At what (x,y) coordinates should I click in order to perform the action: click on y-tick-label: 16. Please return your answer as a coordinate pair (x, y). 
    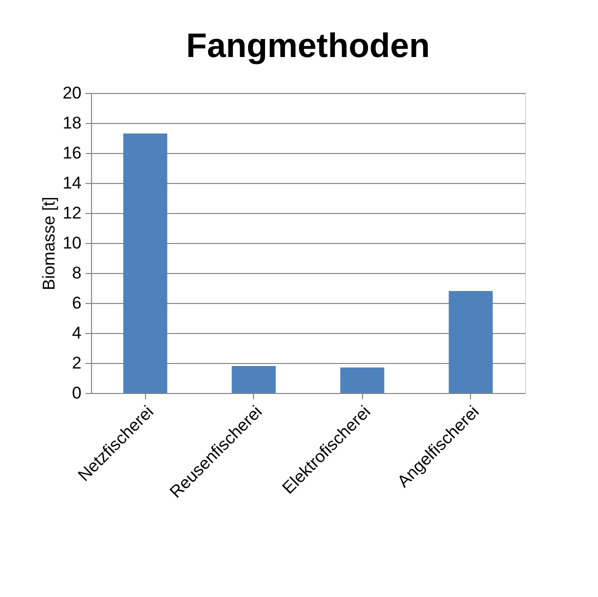
    Looking at the image, I should click on (72, 153).